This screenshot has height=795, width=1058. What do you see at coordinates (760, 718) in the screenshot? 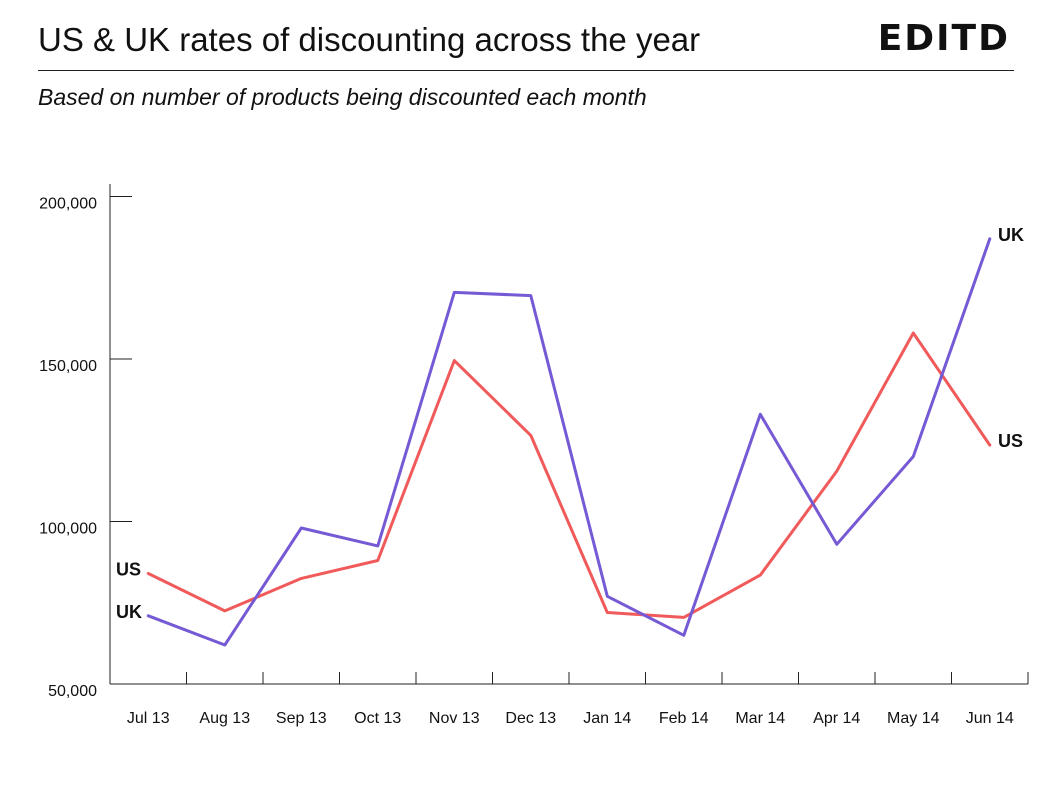
I see `x-tick-label: Mar 14` at bounding box center [760, 718].